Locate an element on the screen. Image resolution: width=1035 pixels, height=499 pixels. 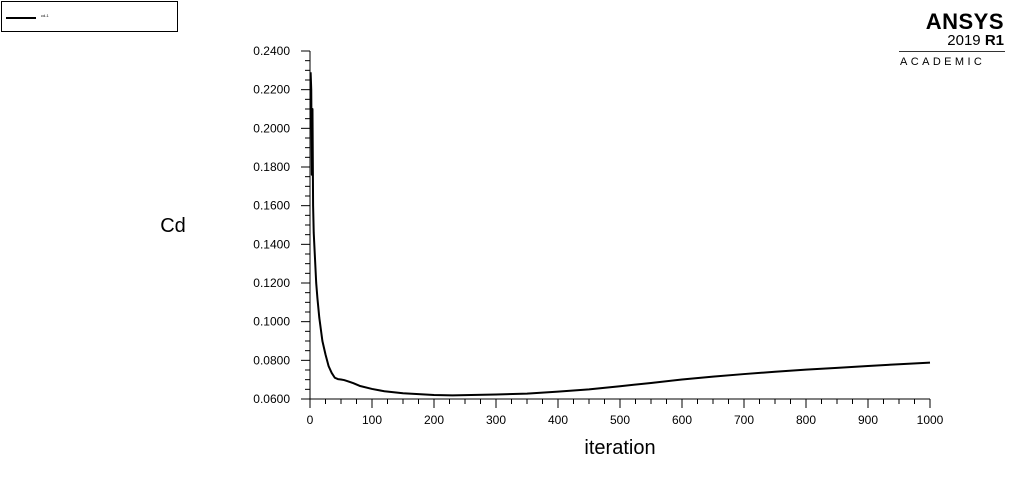
x-tick-label: 500 is located at coordinates (620, 420).